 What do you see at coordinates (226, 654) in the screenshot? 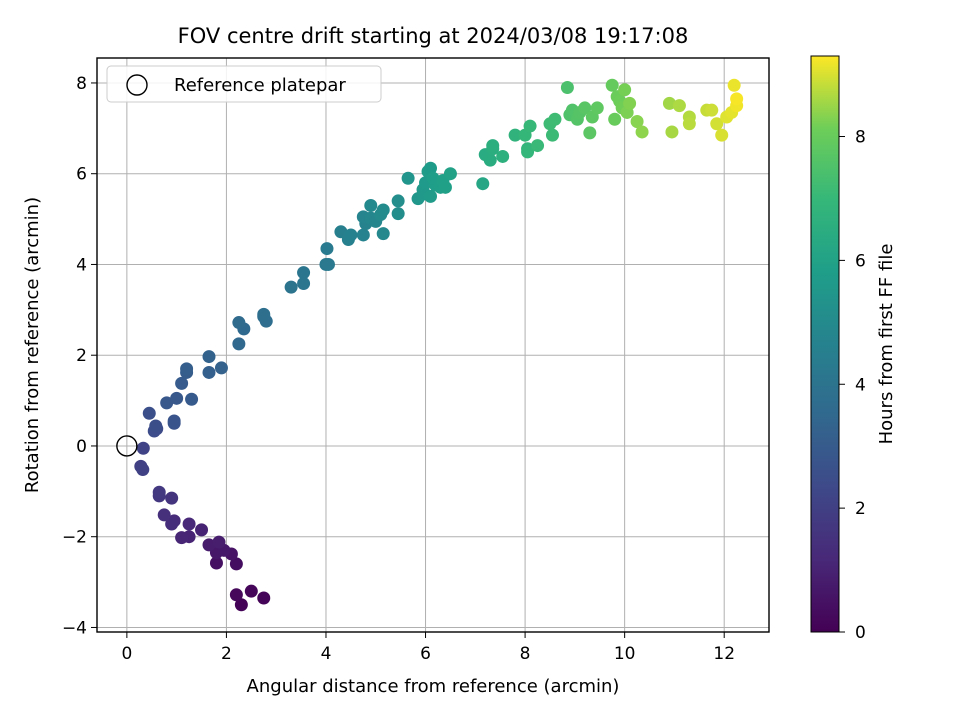
I see `x-tick-label: 2` at bounding box center [226, 654].